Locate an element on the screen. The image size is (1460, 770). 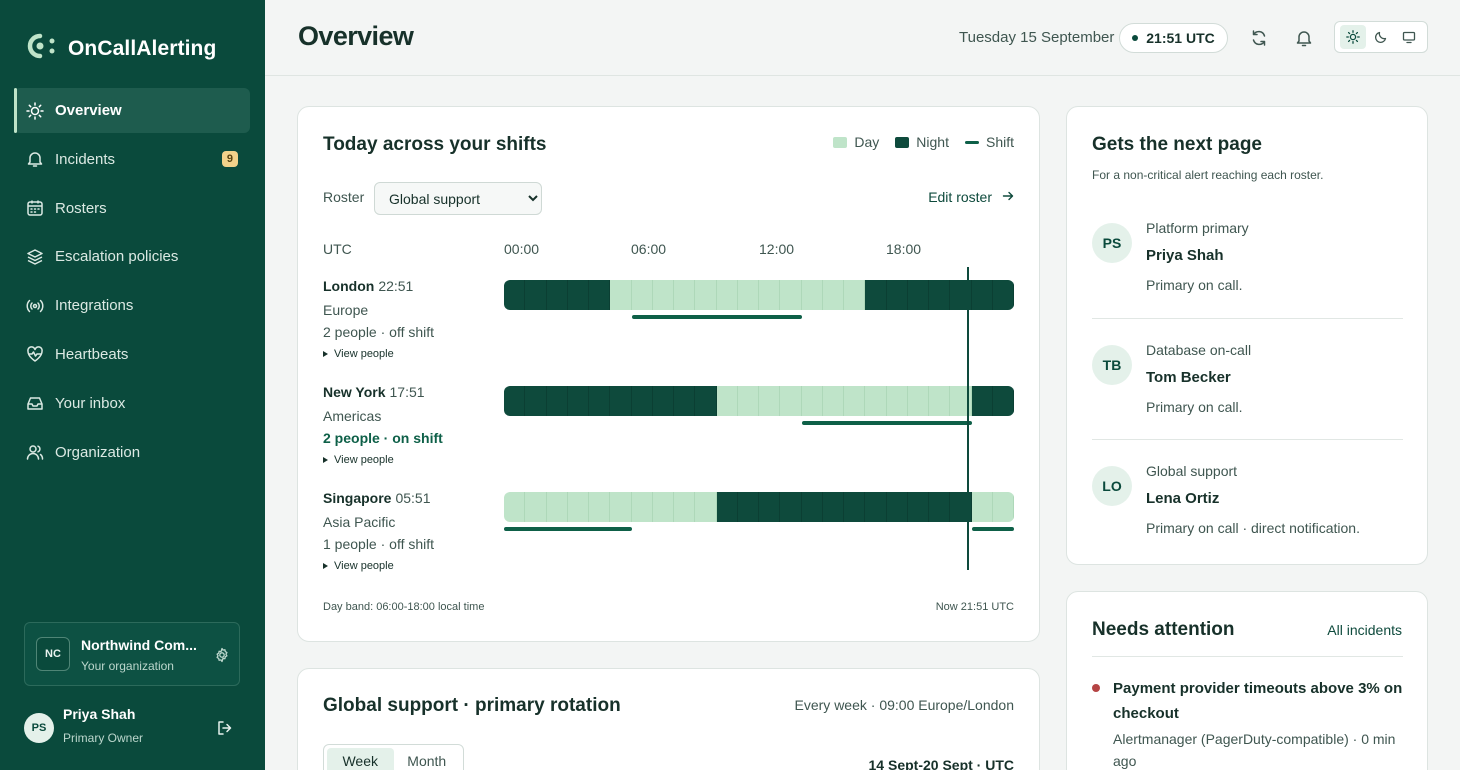
nav-item-overview: Overview is located at coordinates (132, 110).